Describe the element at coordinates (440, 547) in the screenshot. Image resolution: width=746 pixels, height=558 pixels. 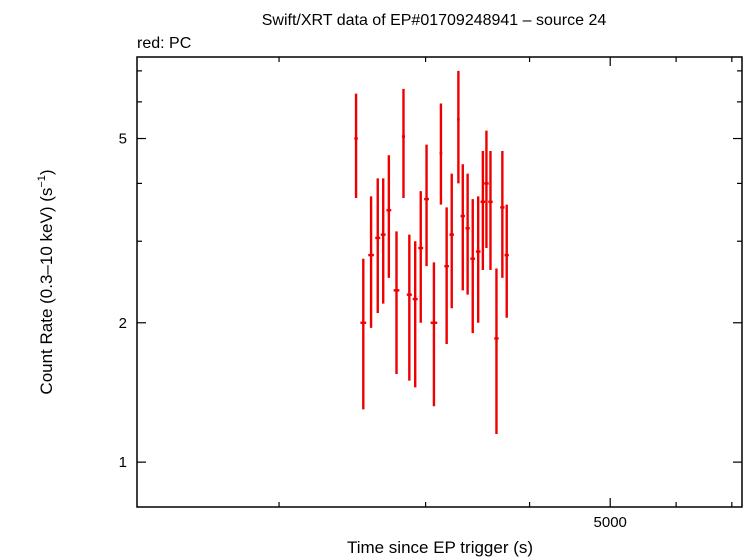
I see `x-axis-label: Time since EP trigger (s)` at that location.